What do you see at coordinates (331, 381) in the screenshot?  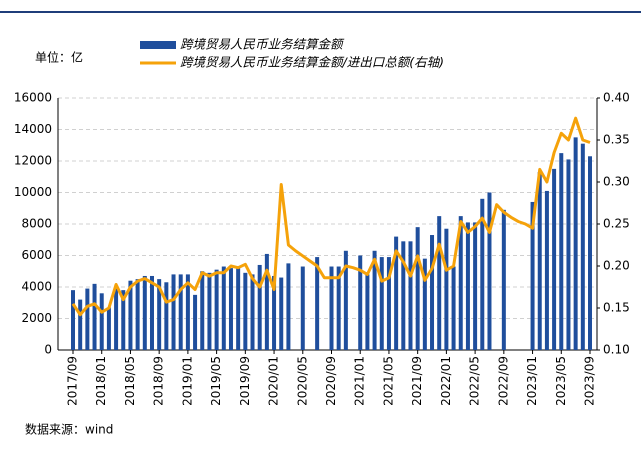 I see `x-tick-label: 2020/09` at bounding box center [331, 381].